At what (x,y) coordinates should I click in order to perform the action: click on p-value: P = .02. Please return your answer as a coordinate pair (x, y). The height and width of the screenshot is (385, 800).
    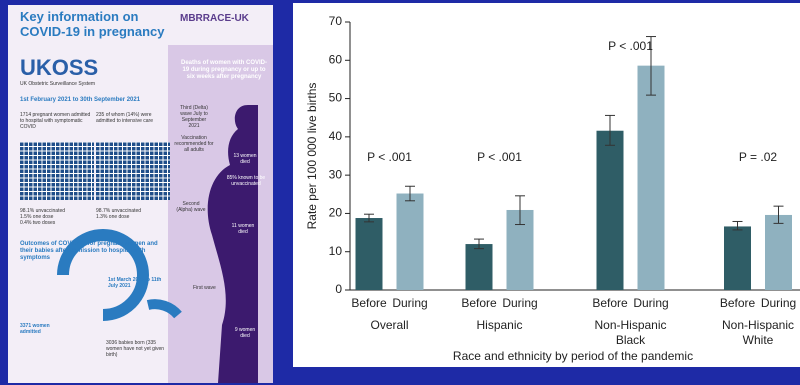
    Looking at the image, I should click on (758, 157).